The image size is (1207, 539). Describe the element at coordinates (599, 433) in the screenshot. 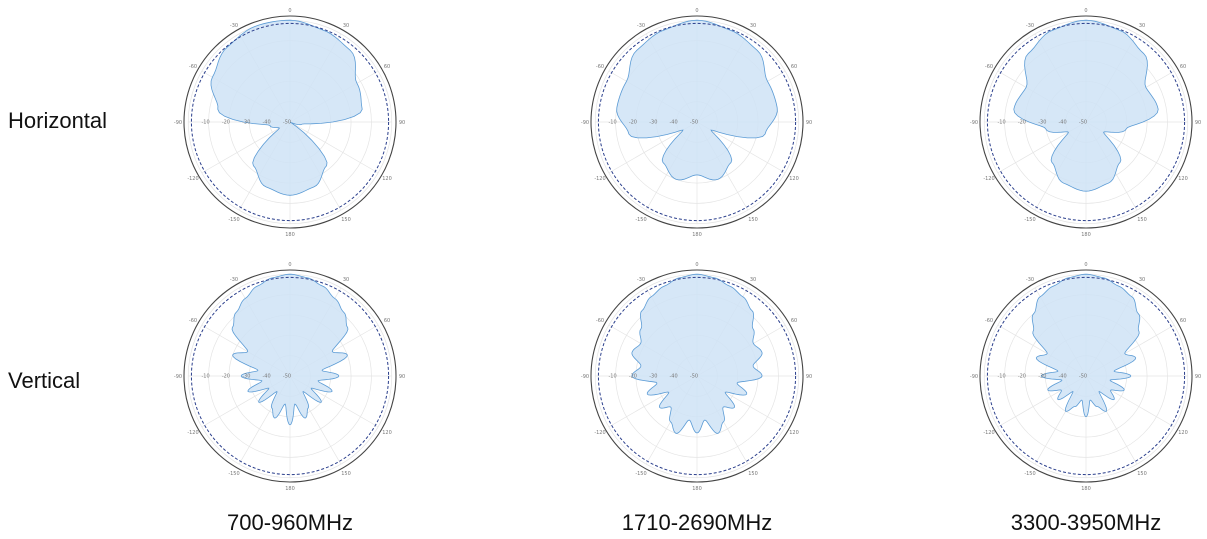

I see `polar-chart-1710-2690-vertical-angle-tick: -120` at that location.